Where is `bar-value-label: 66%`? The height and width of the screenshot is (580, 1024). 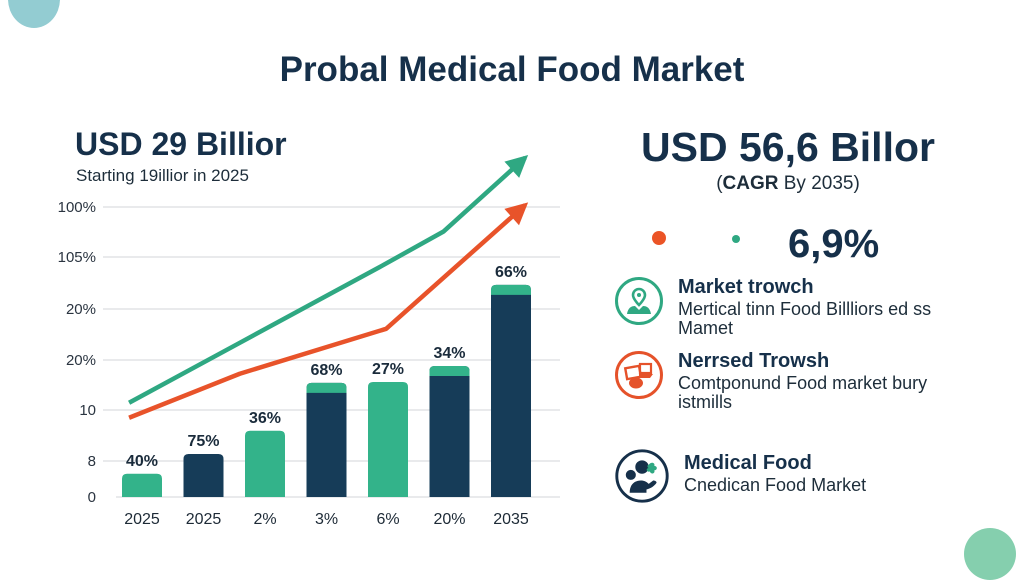
bar-value-label: 66% is located at coordinates (511, 272).